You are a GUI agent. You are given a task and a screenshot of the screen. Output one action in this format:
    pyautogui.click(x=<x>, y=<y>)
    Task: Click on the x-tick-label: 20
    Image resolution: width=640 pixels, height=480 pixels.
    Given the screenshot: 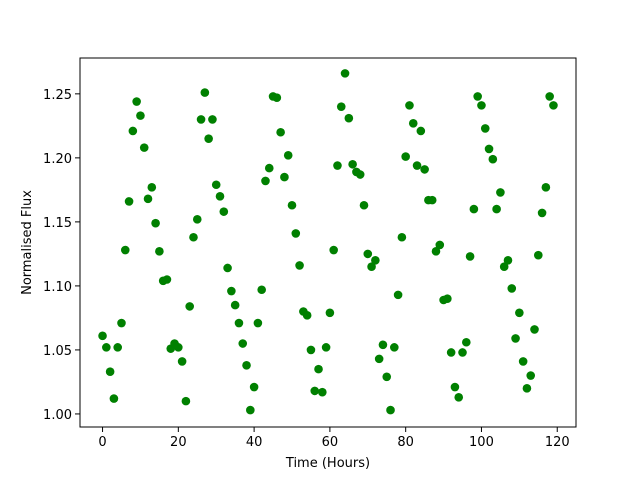 What is the action you would take?
    pyautogui.click(x=178, y=442)
    